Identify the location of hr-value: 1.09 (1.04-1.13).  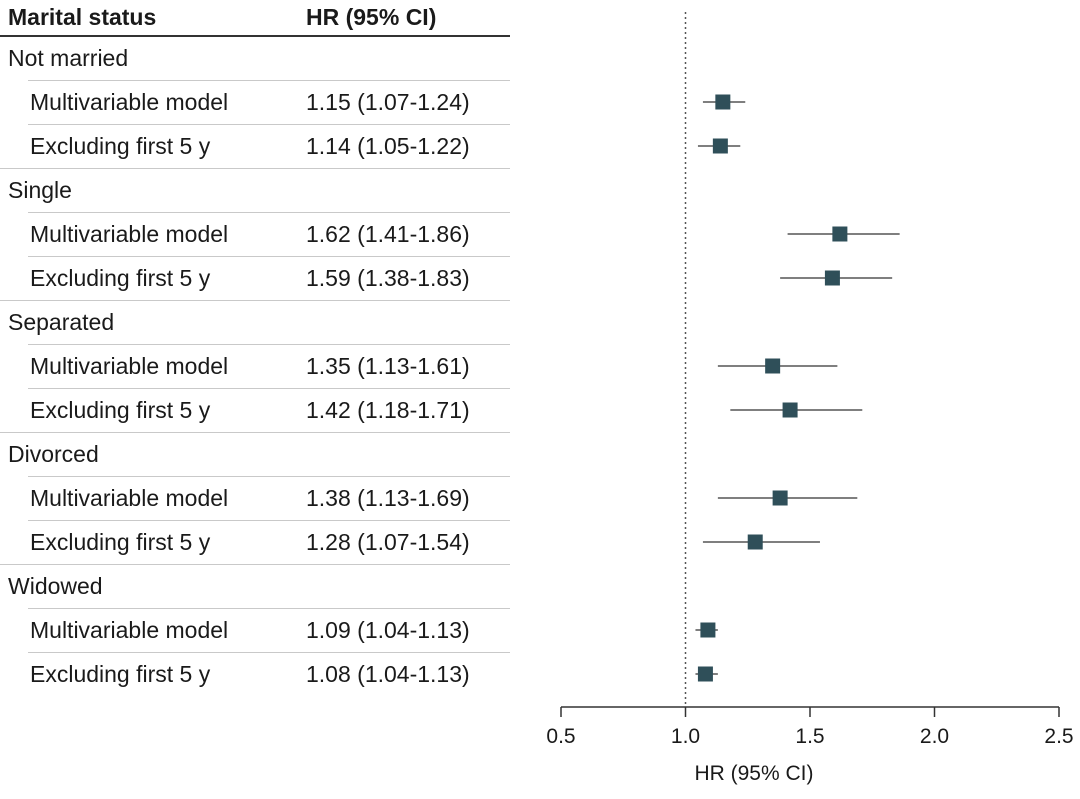
(388, 630).